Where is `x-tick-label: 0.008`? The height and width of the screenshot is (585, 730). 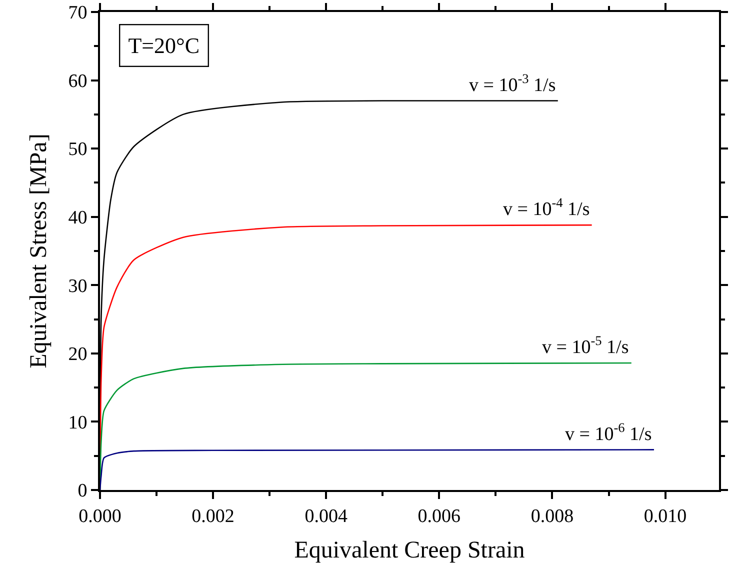
x-tick-label: 0.008 is located at coordinates (552, 516).